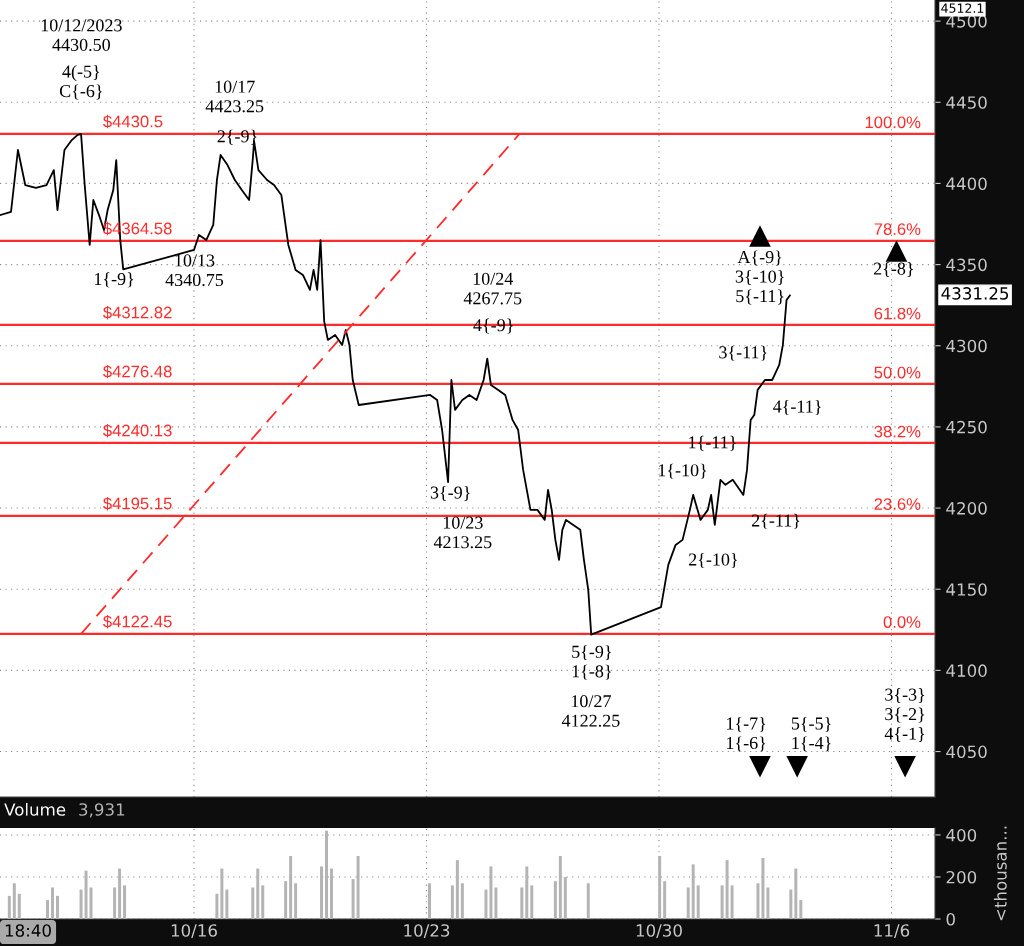  I want to click on y-tick-label: 4350, so click(966, 265).